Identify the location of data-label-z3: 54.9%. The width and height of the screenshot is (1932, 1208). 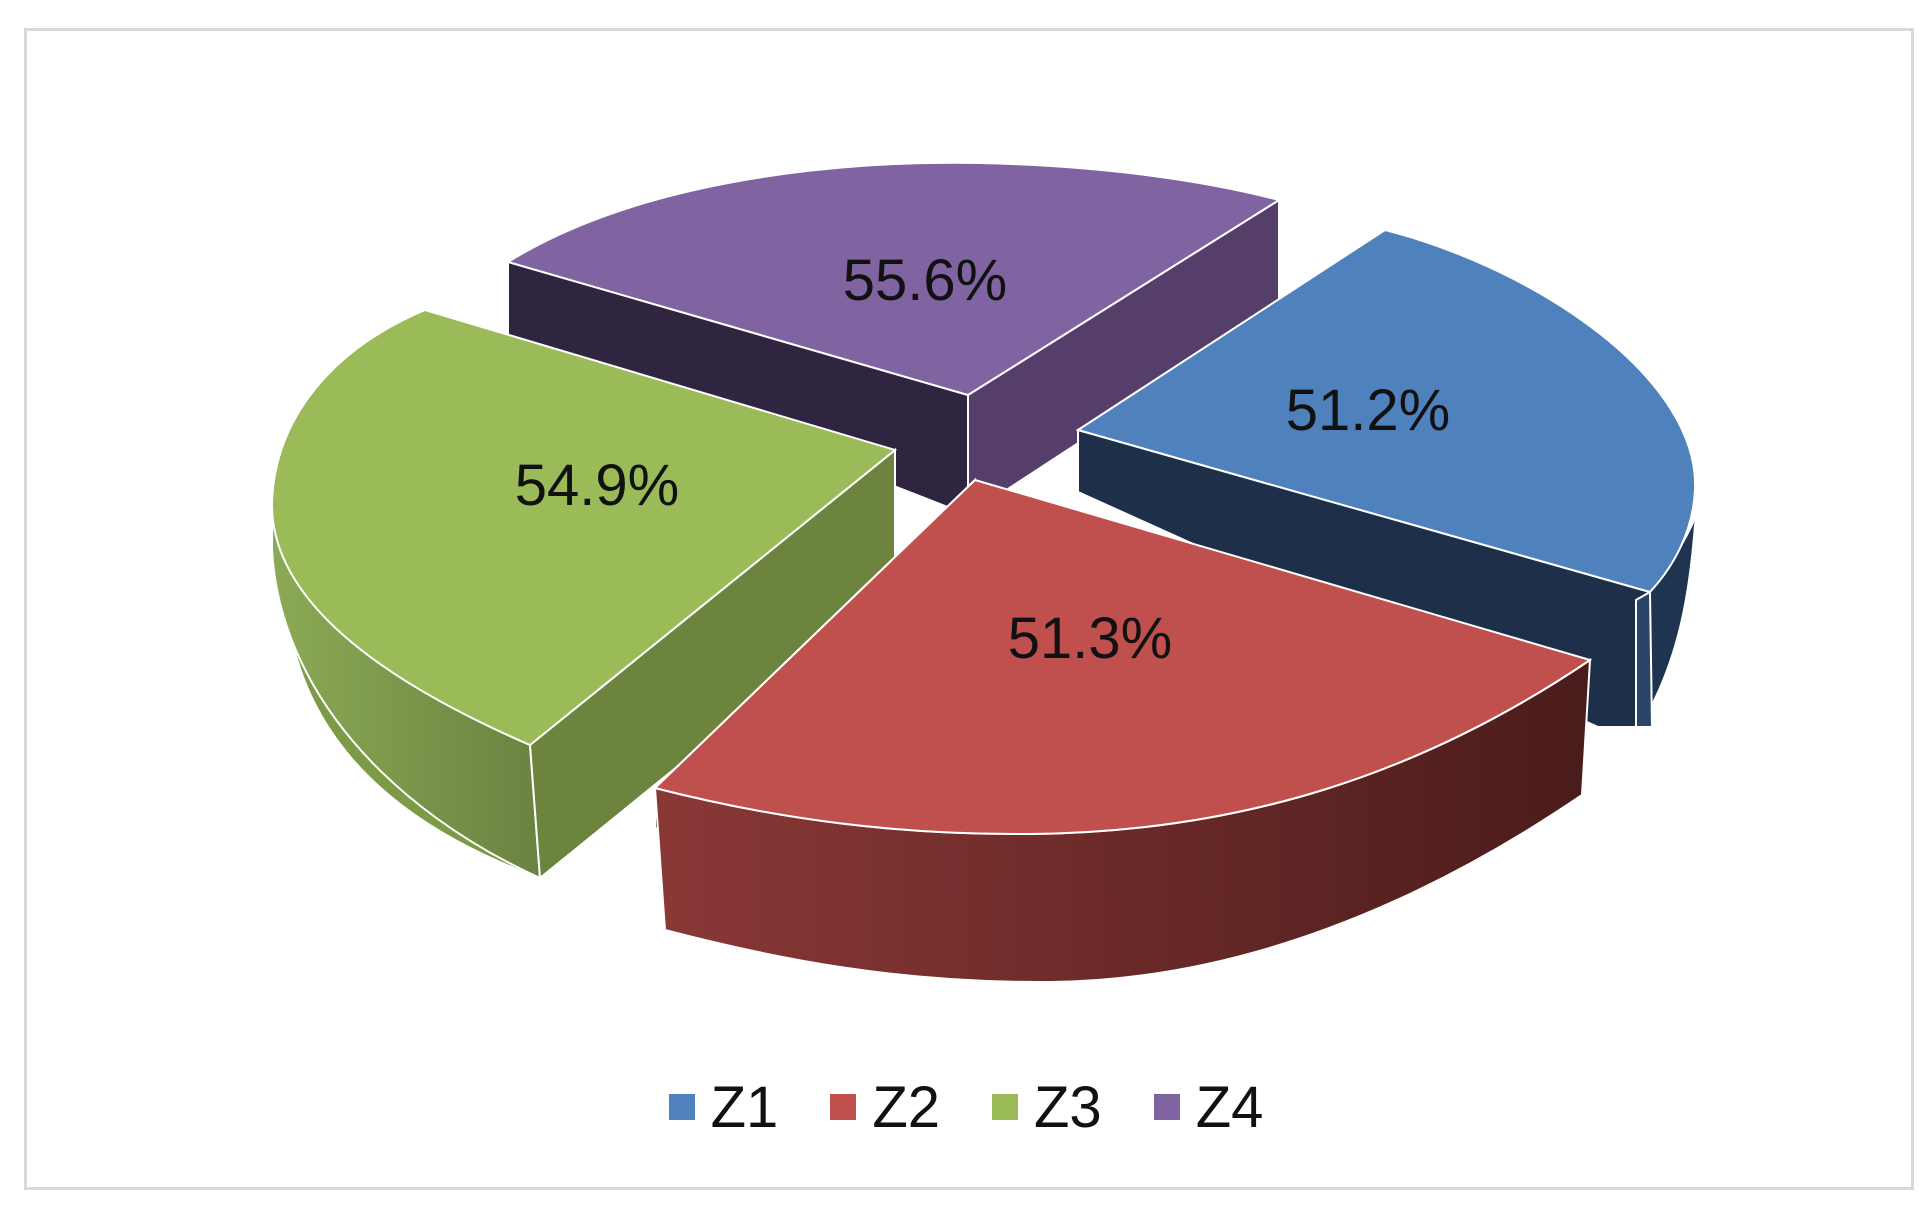
(597, 485).